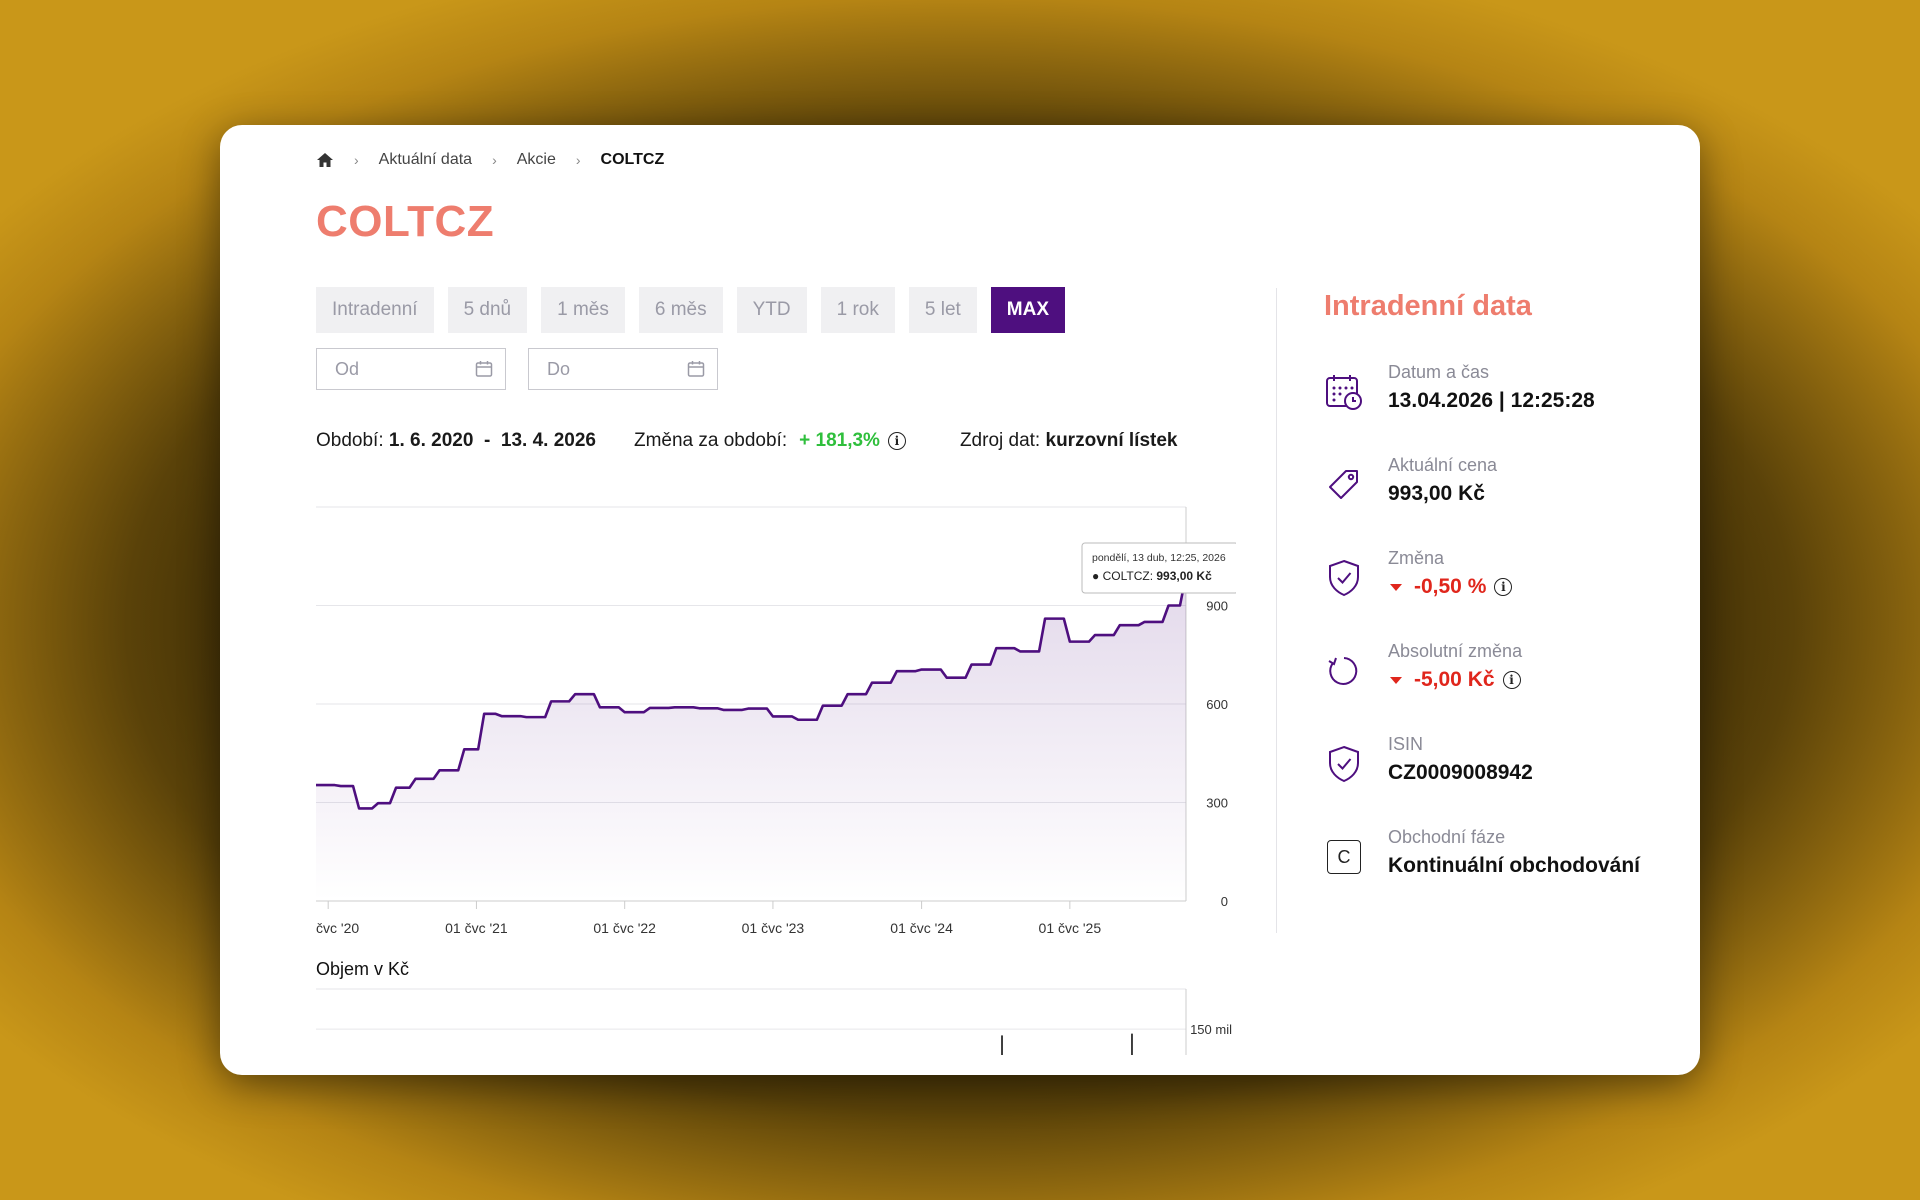  Describe the element at coordinates (1344, 392) in the screenshot. I see `calendar-clock-icon` at that location.